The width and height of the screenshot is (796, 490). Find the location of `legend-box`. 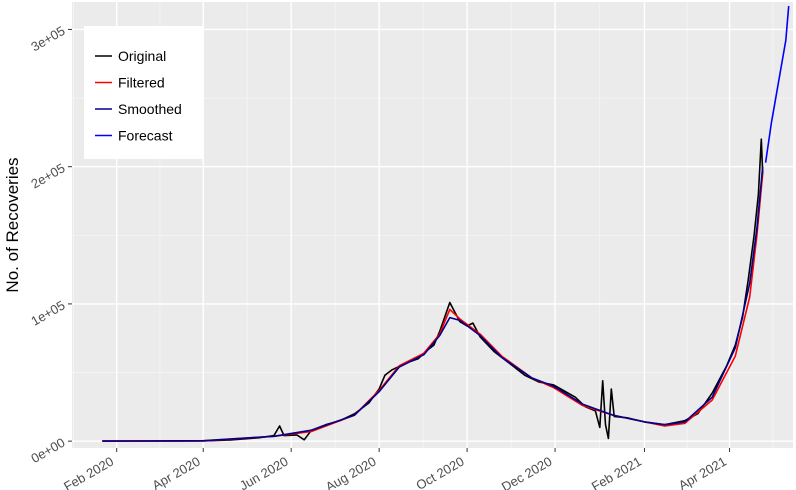

legend-box is located at coordinates (143, 92).